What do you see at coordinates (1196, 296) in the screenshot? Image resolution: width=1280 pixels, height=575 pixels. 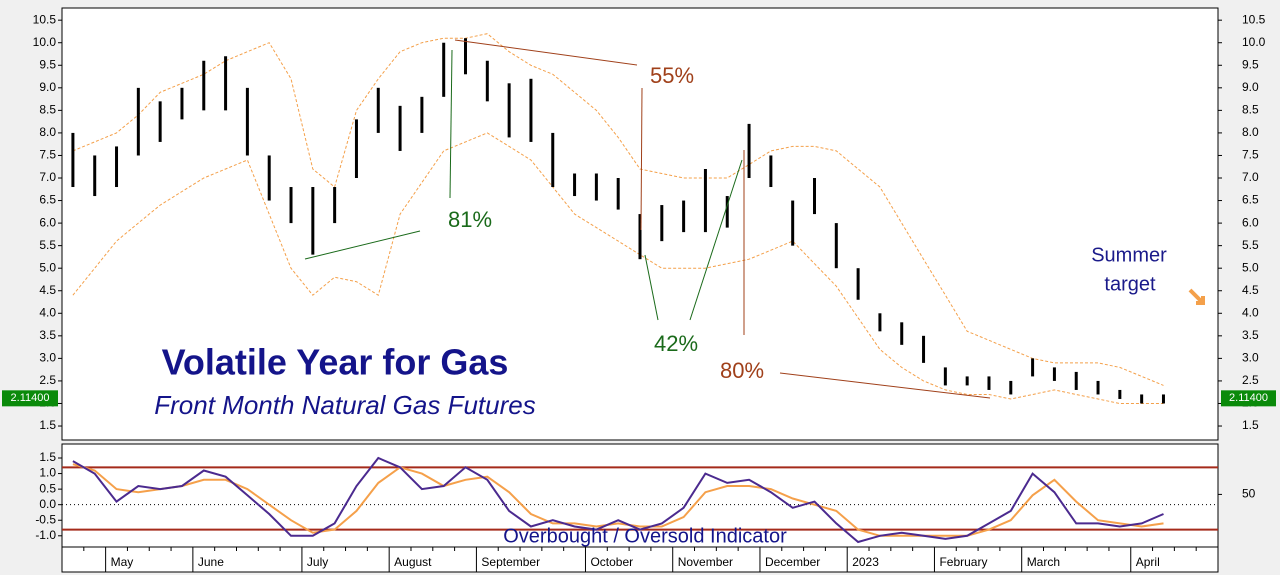 I see `arrow` at bounding box center [1196, 296].